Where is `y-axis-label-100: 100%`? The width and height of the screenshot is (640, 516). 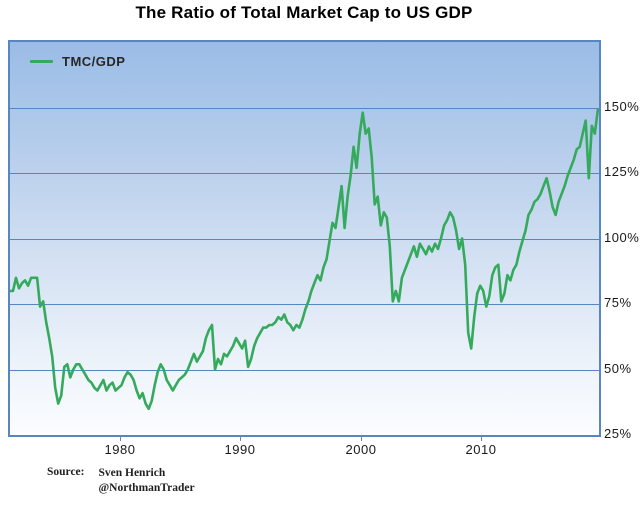 y-axis-label-100: 100% is located at coordinates (622, 237).